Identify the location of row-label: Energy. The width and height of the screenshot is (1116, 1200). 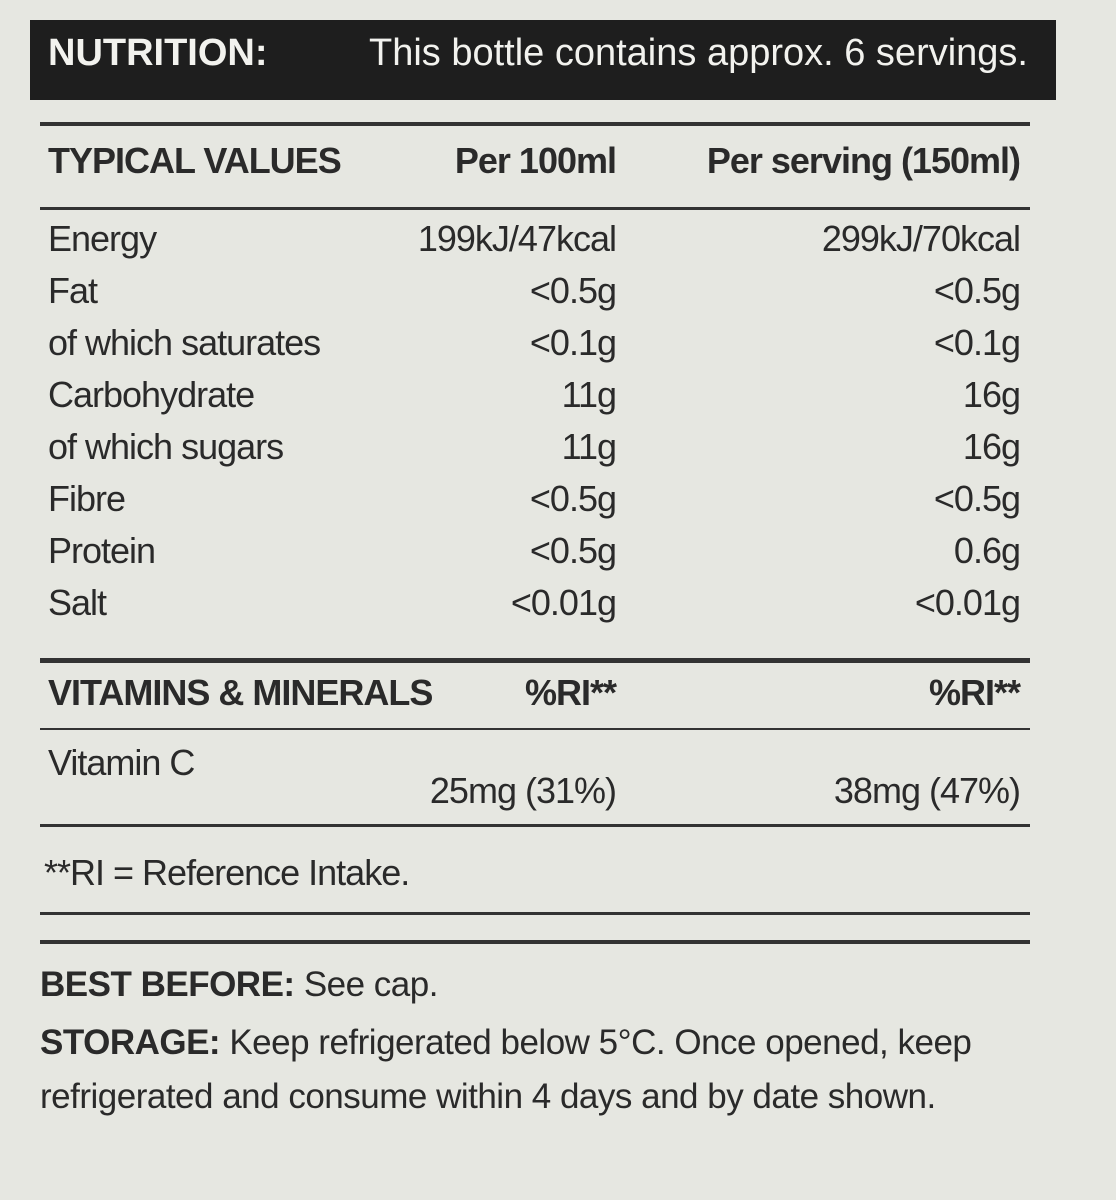
(102, 238).